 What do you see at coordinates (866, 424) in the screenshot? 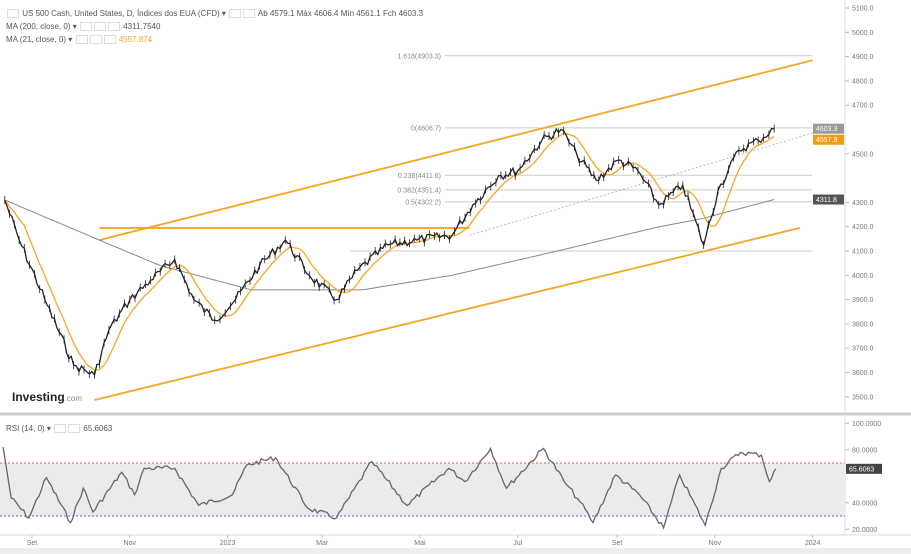
I see `rsi-tick-label: 100.0000` at bounding box center [866, 424].